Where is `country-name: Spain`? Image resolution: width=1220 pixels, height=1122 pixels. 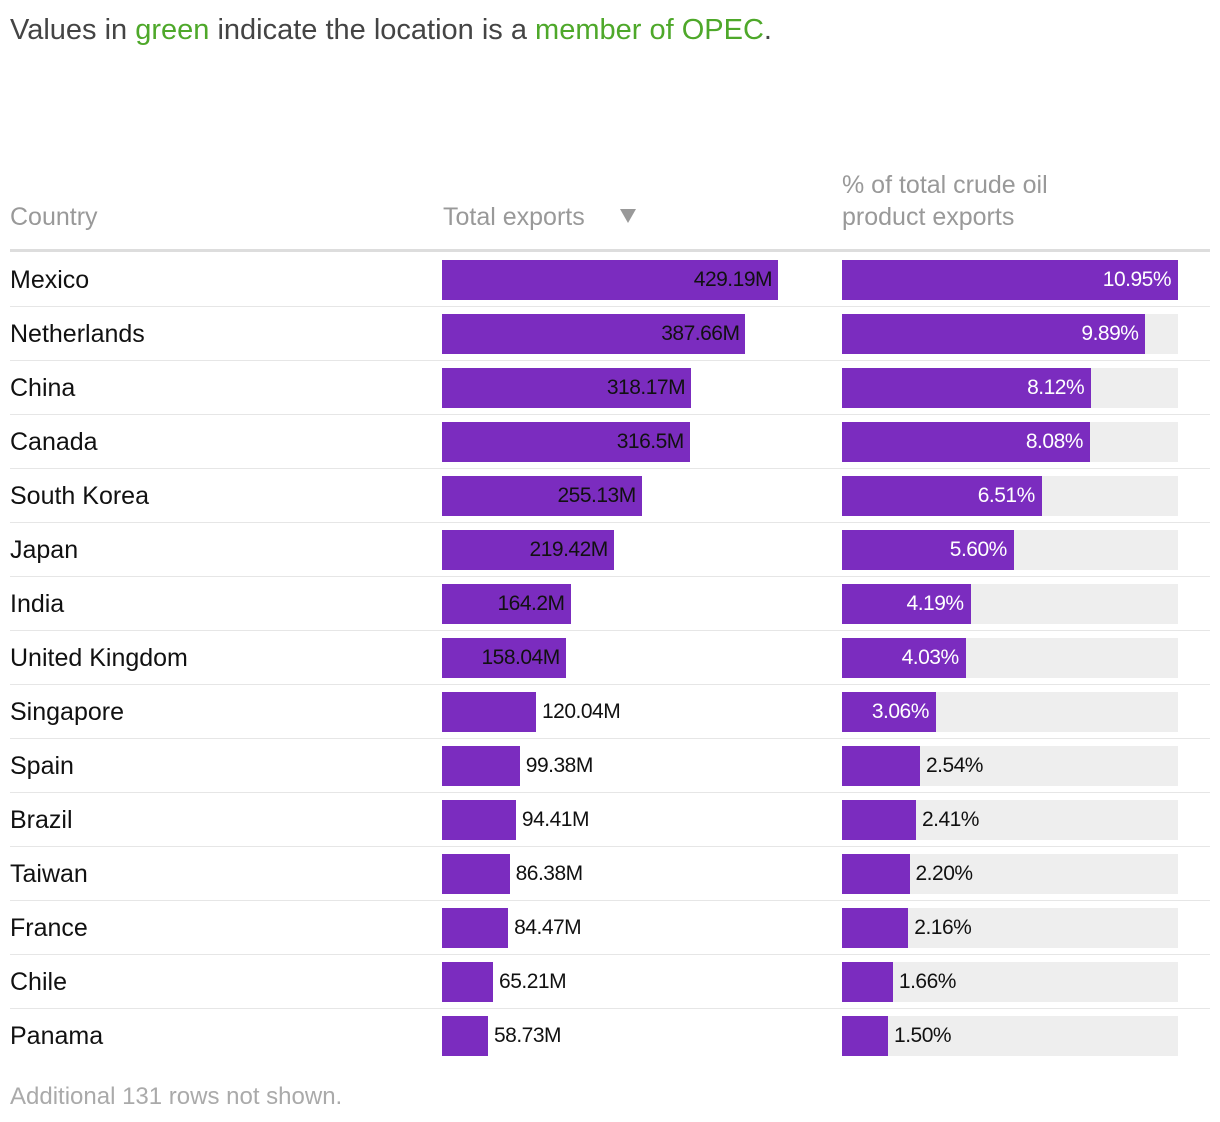
country-name: Spain is located at coordinates (42, 766).